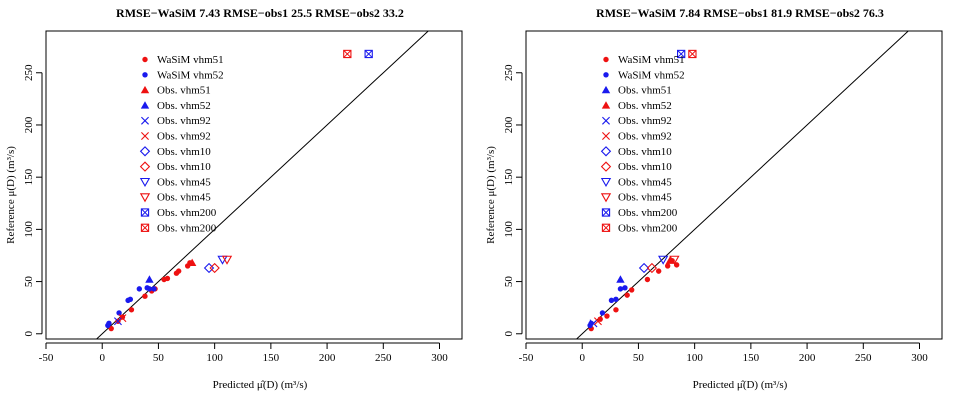 This screenshot has height=394, width=960. What do you see at coordinates (159, 358) in the screenshot?
I see `x-tick-label: 50` at bounding box center [159, 358].